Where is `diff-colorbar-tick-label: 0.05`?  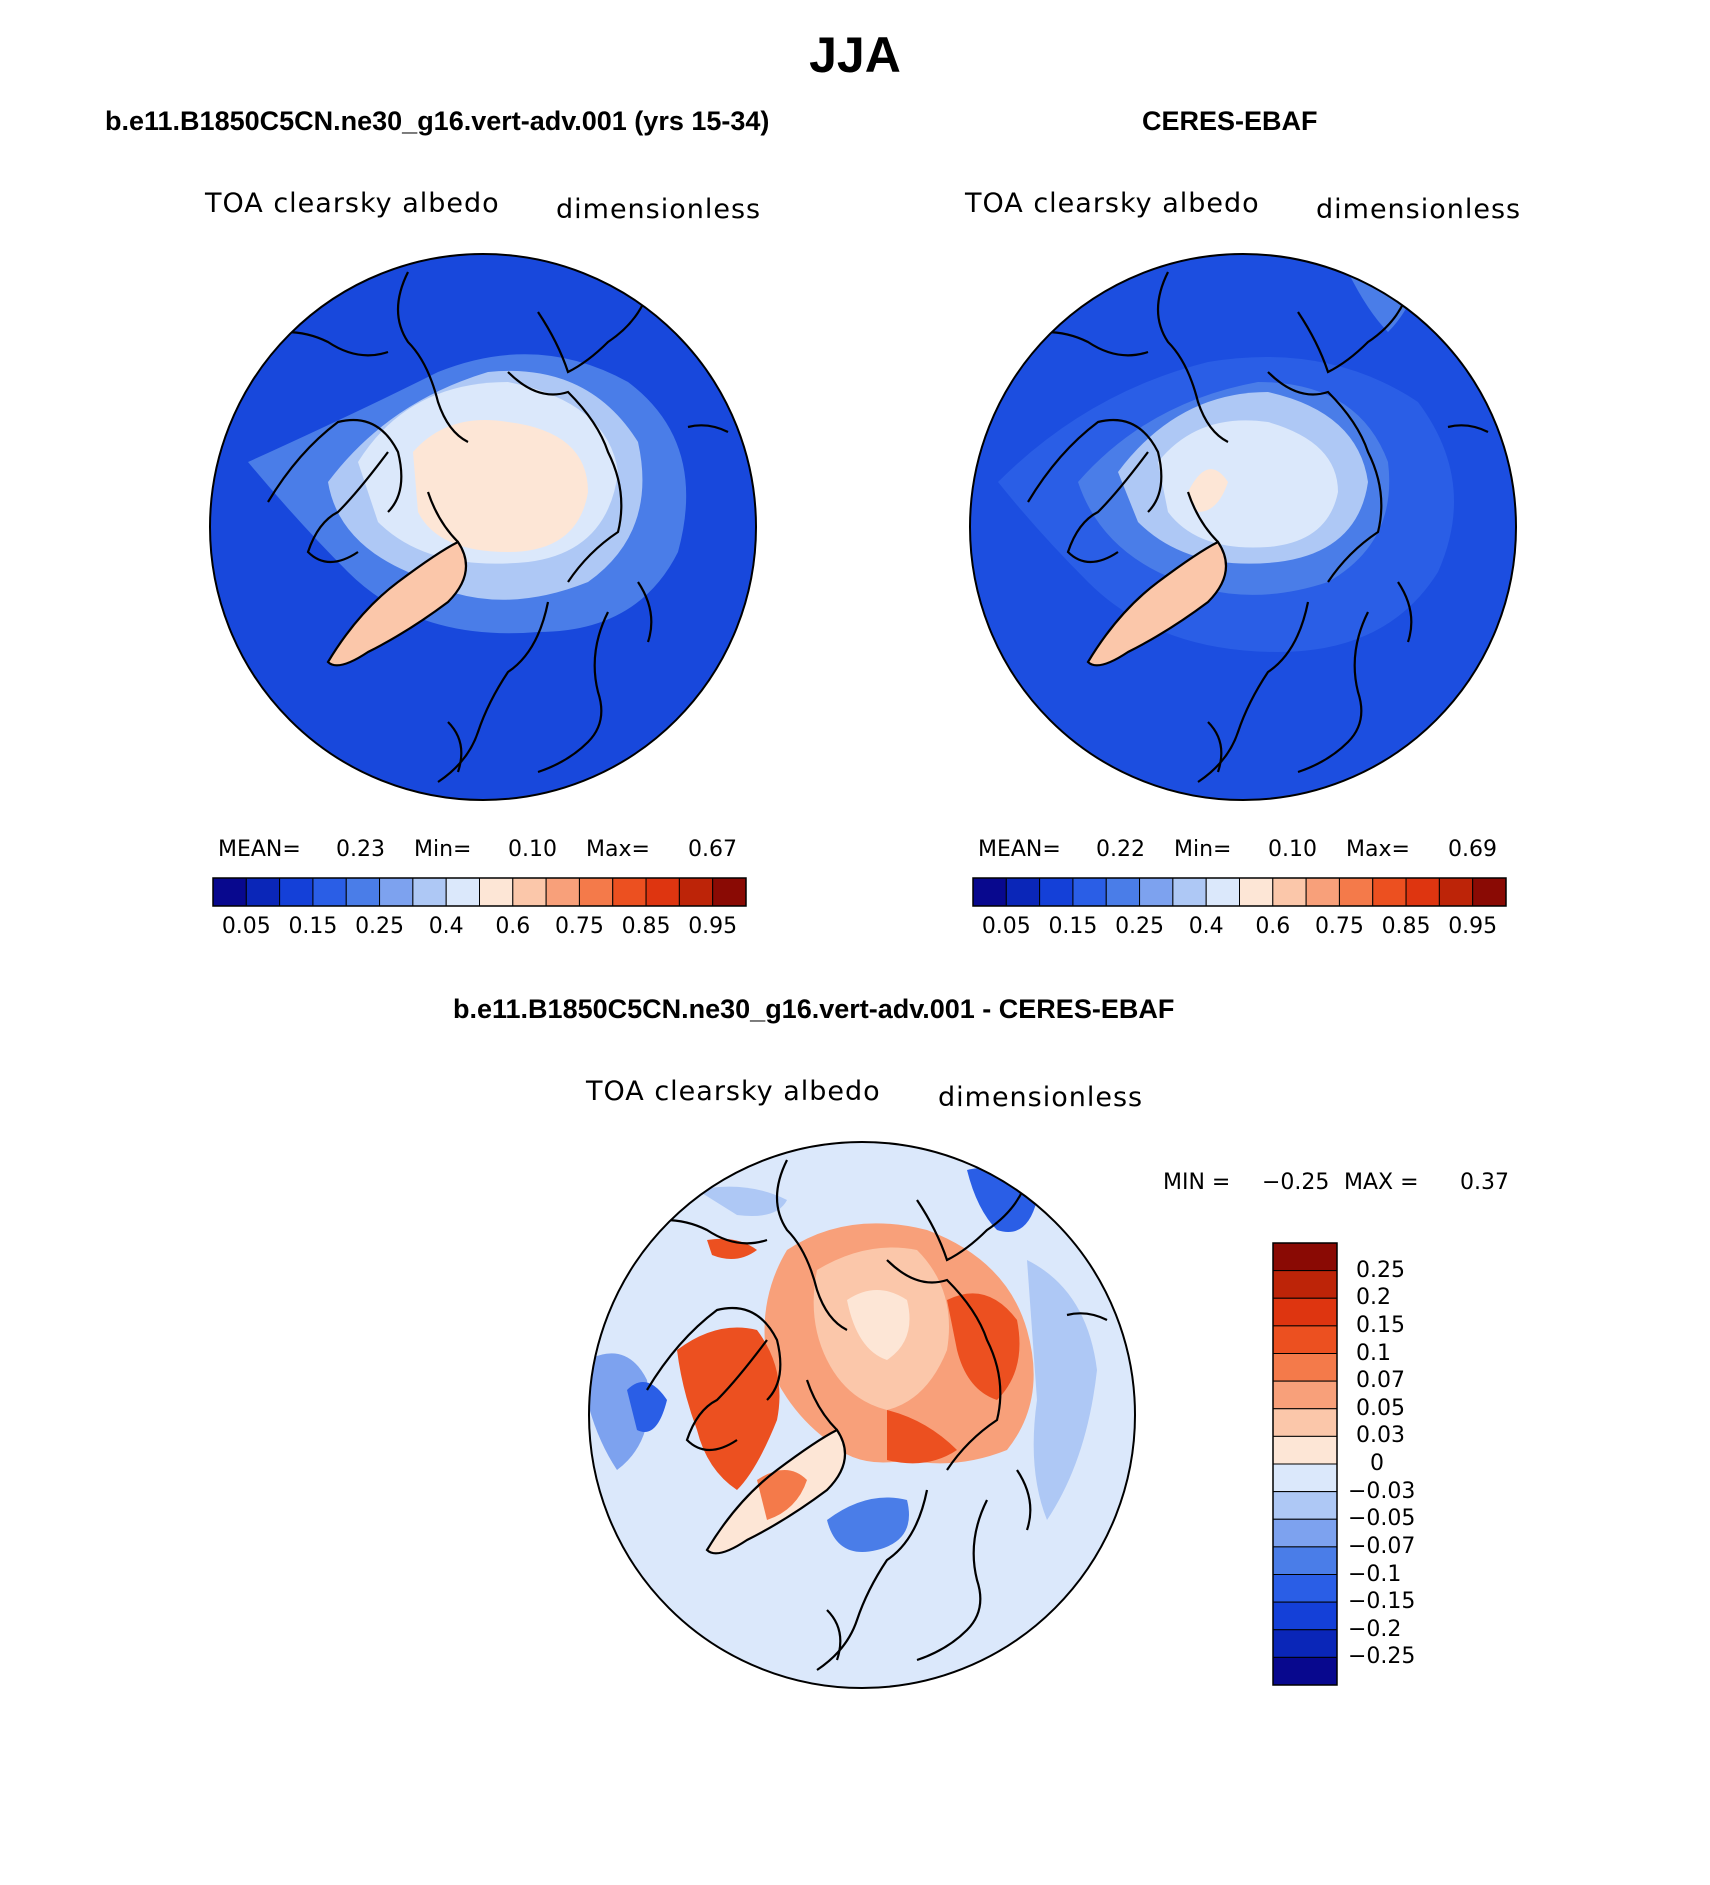 diff-colorbar-tick-label: 0.05 is located at coordinates (1380, 1408).